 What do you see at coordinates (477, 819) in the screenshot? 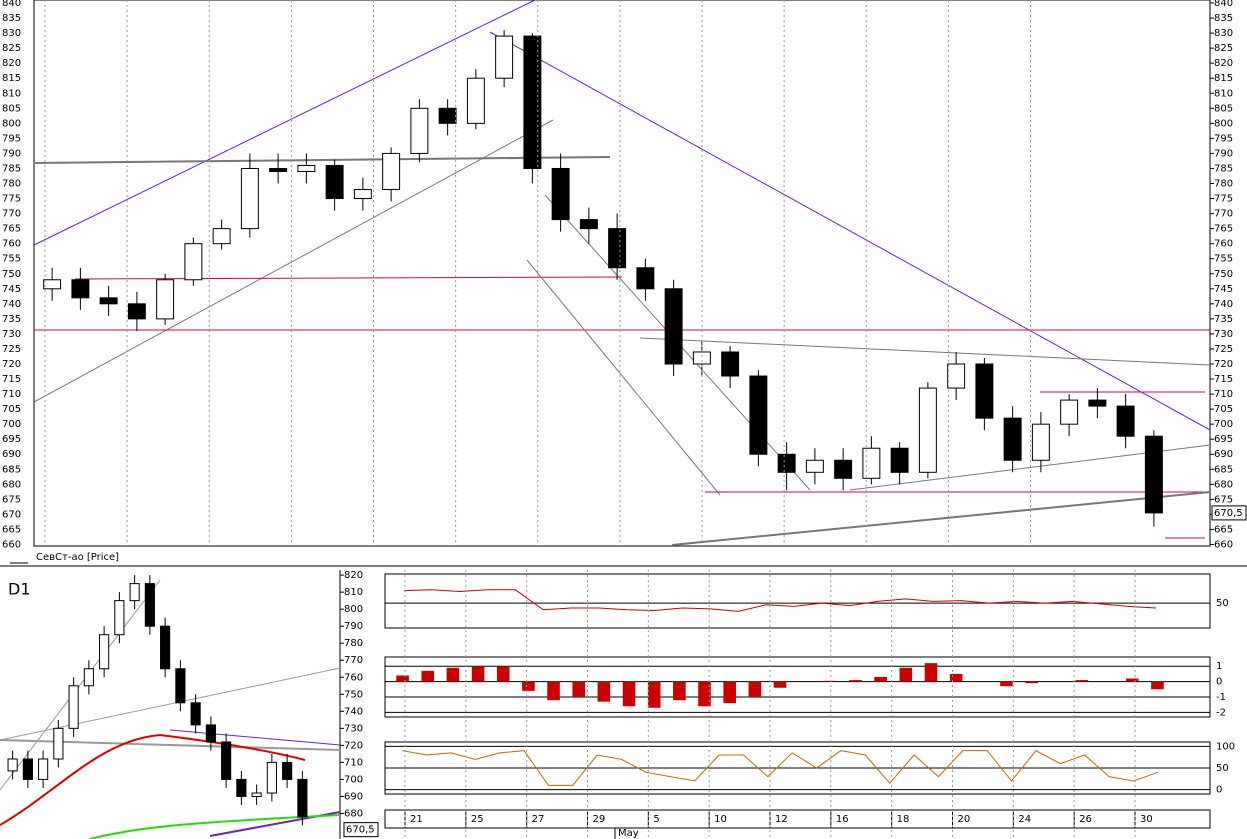
I see `date-label: 25` at bounding box center [477, 819].